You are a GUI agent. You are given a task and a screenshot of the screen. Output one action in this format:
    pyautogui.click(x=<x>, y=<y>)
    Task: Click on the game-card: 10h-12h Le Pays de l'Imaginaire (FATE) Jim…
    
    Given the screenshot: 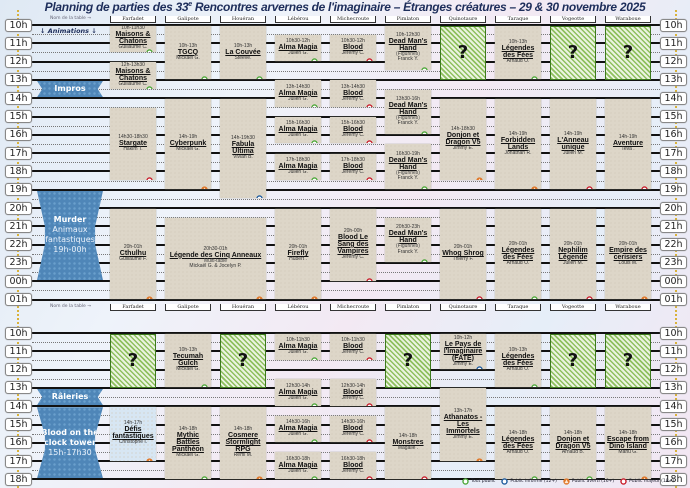 What is the action you would take?
    pyautogui.click(x=463, y=351)
    